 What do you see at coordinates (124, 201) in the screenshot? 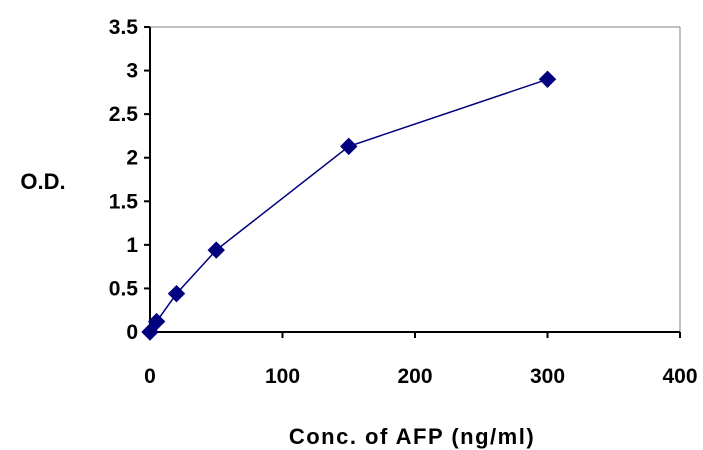
I see `y-tick-label: 1.5` at bounding box center [124, 201].